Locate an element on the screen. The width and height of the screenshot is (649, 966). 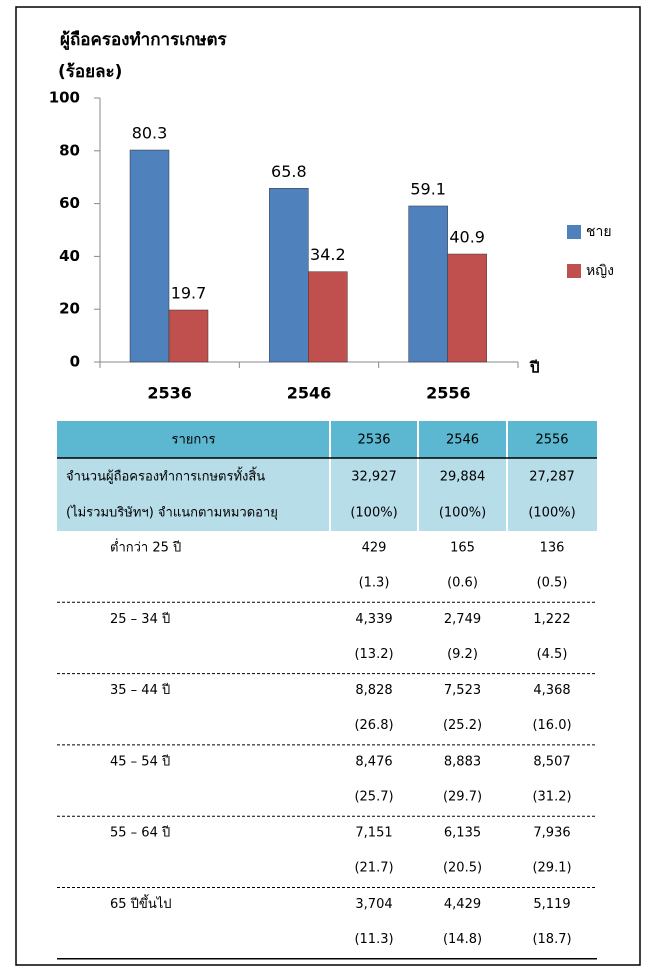
row-cell: (29.1) is located at coordinates (551, 868).